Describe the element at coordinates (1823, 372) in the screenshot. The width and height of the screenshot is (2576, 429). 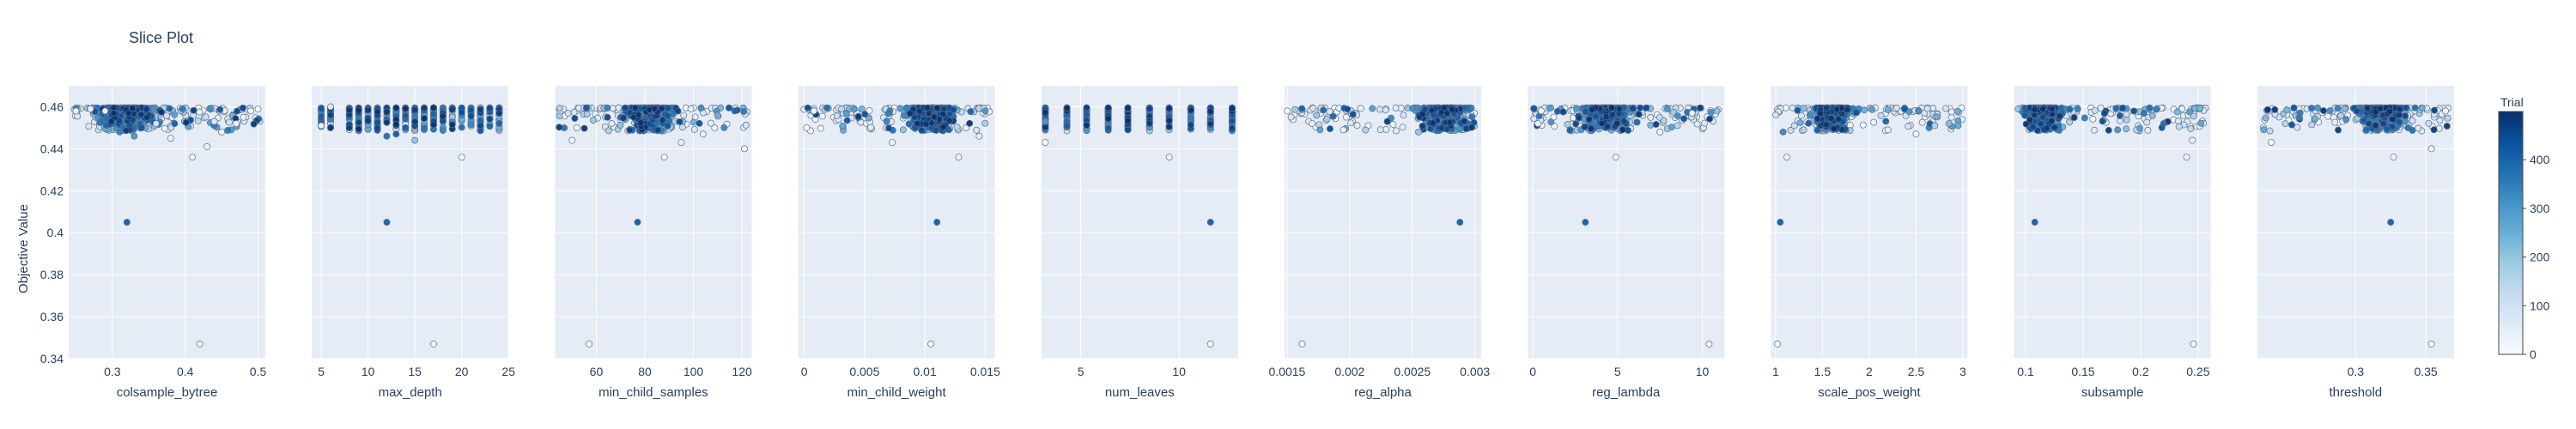
I see `x-tick-label: 1.5` at that location.